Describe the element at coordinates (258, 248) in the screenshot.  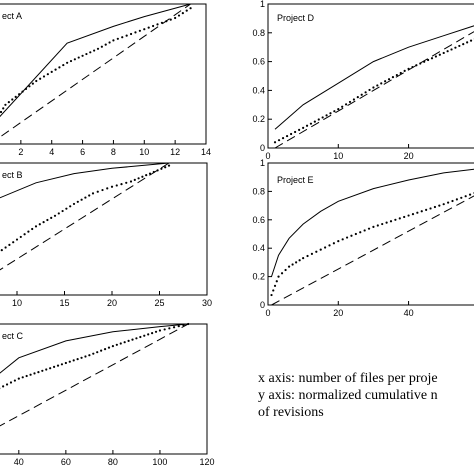
I see `y-tick-label: 0.4` at that location.